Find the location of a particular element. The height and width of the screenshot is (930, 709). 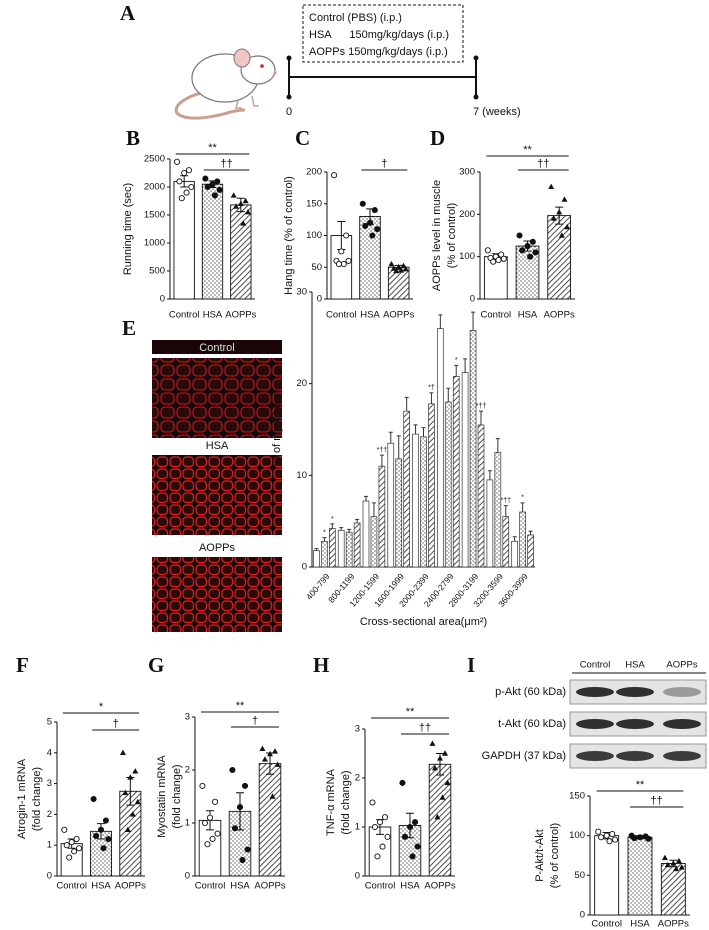

blot-band is located at coordinates (595, 756).